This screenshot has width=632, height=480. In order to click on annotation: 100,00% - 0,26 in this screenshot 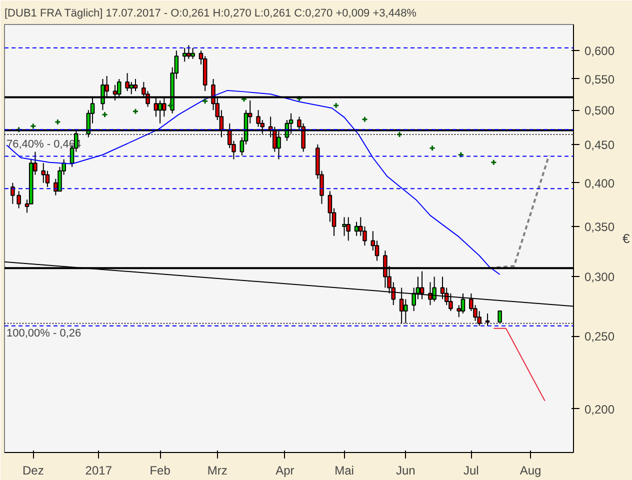, I will do `click(44, 333)`.